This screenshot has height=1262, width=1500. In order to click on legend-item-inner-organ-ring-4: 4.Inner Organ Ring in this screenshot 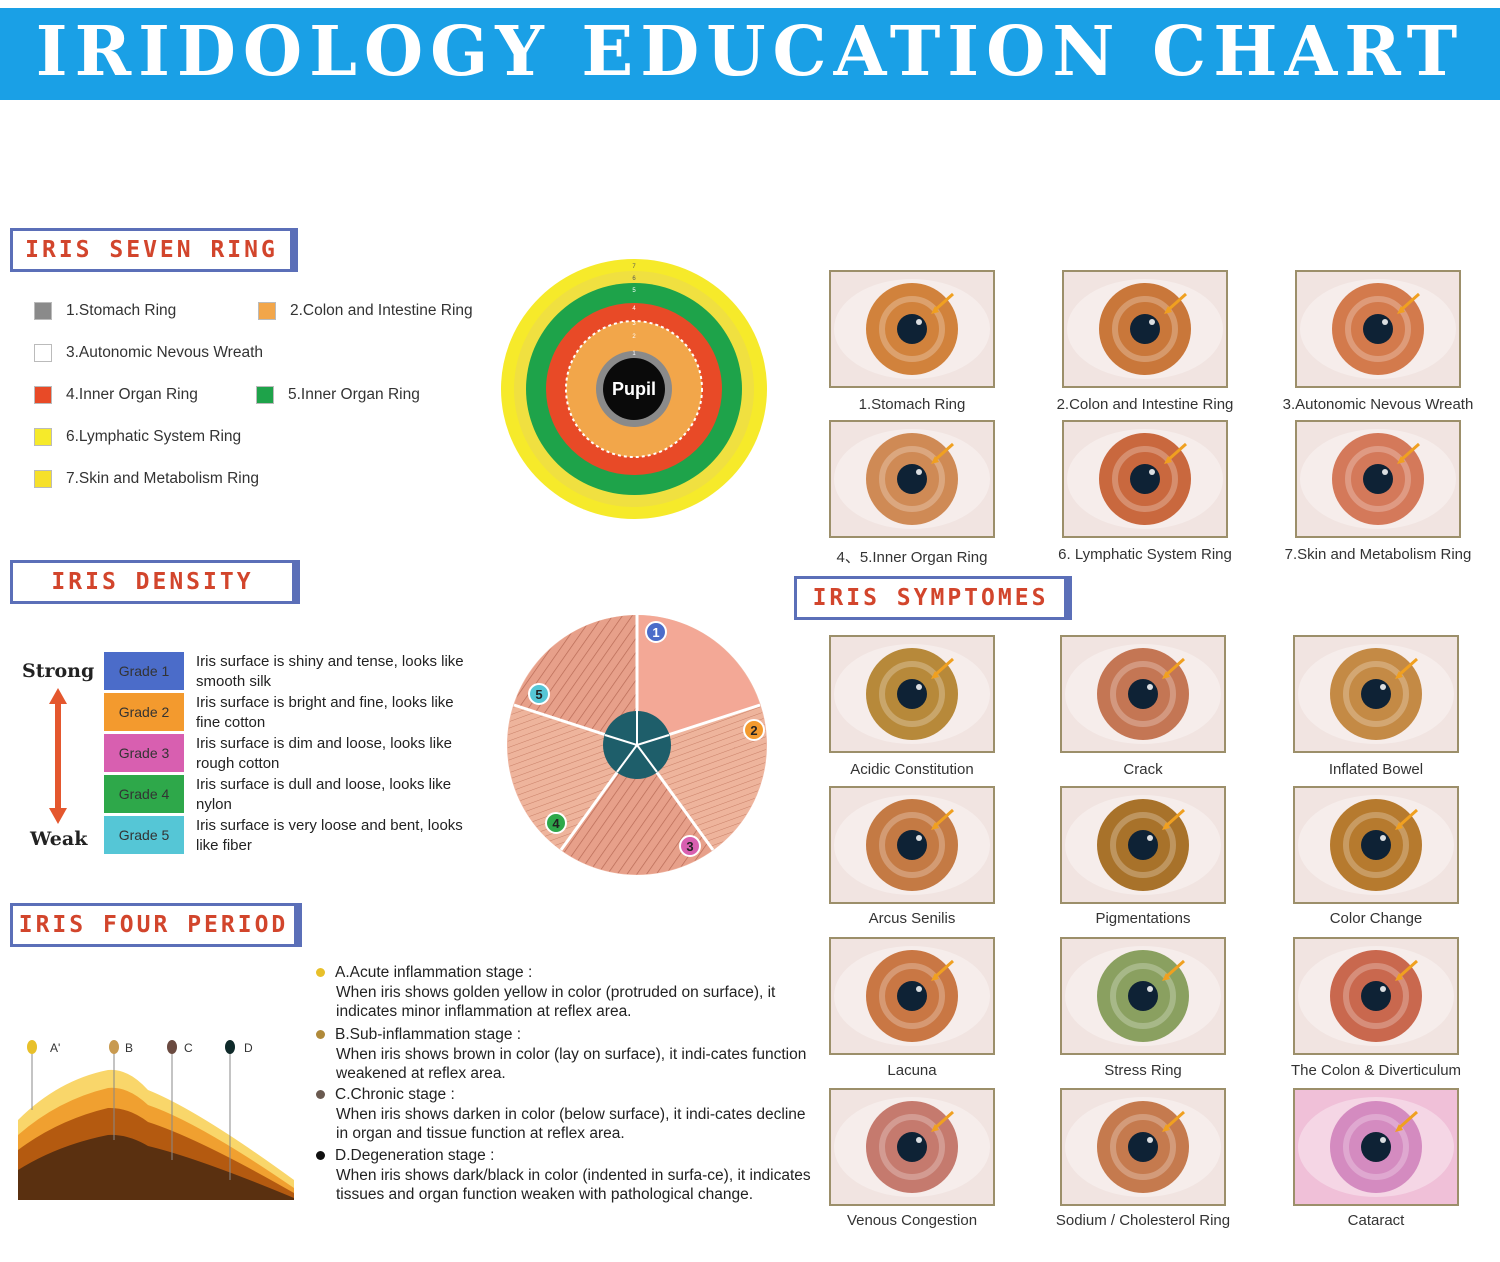, I will do `click(116, 395)`.